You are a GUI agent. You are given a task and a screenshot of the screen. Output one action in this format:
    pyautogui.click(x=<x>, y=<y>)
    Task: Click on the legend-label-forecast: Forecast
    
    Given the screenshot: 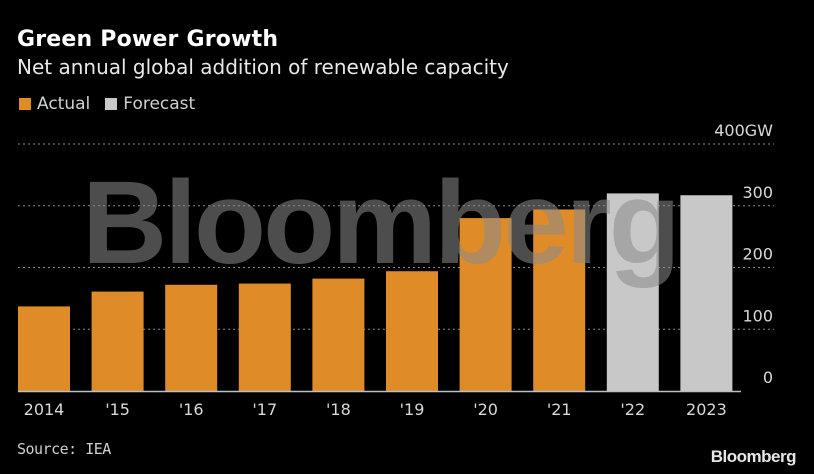 What is the action you would take?
    pyautogui.click(x=159, y=104)
    